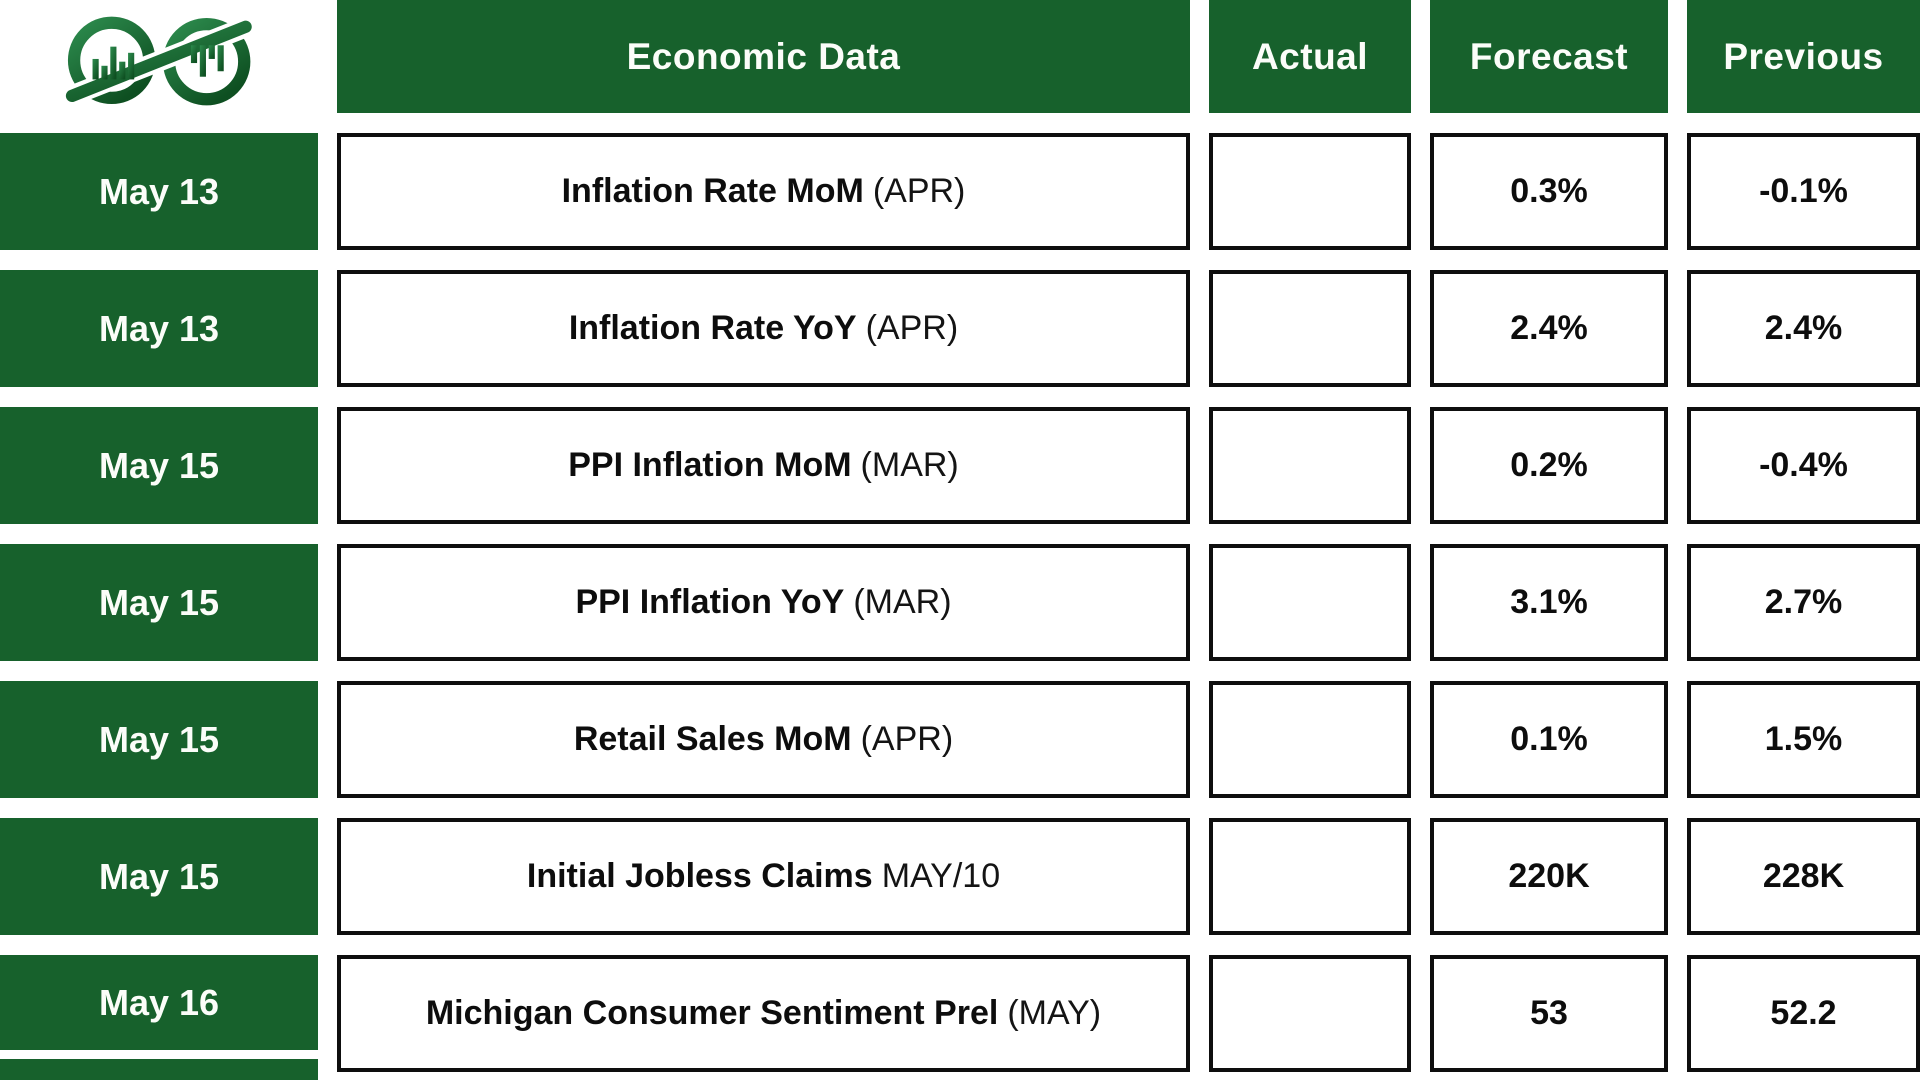 The image size is (1920, 1080). What do you see at coordinates (710, 465) in the screenshot?
I see `event-name: PPI Inflation MoM` at bounding box center [710, 465].